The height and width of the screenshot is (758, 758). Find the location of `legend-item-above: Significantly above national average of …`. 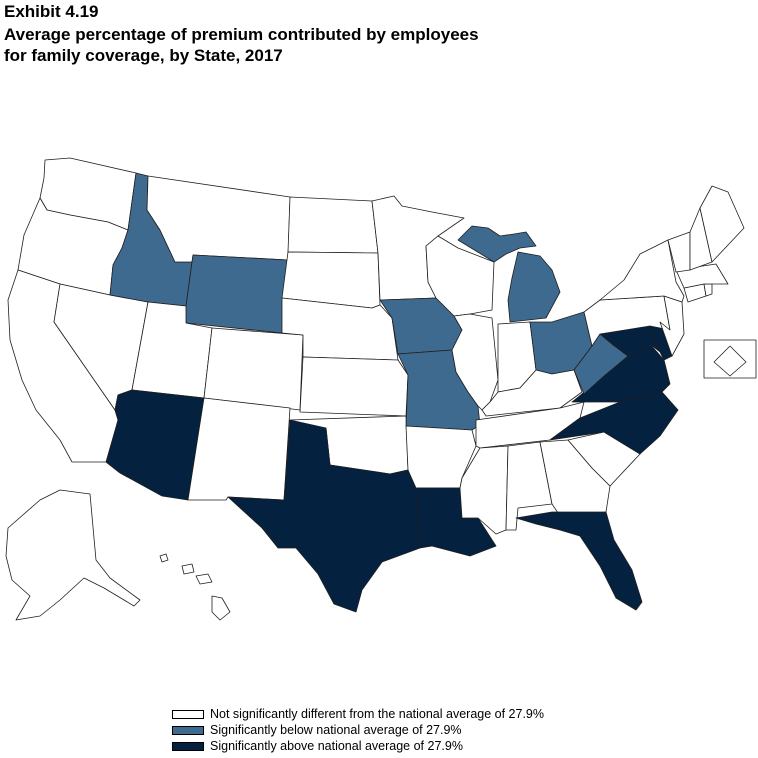

legend-item-above: Significantly above national average of … is located at coordinates (358, 746).